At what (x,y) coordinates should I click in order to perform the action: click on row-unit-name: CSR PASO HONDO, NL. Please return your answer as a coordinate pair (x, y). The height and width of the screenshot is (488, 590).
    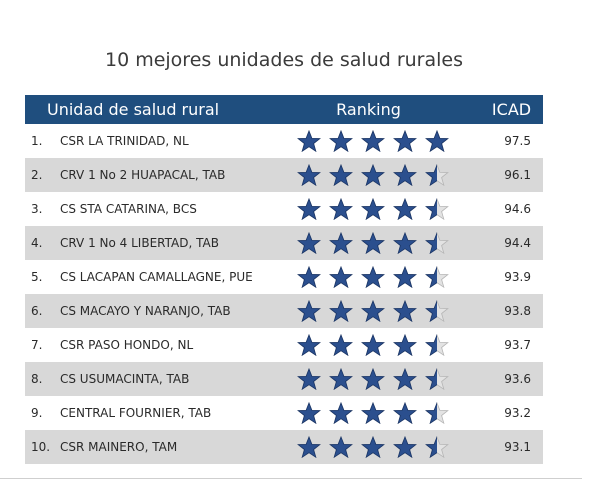
    Looking at the image, I should click on (127, 345).